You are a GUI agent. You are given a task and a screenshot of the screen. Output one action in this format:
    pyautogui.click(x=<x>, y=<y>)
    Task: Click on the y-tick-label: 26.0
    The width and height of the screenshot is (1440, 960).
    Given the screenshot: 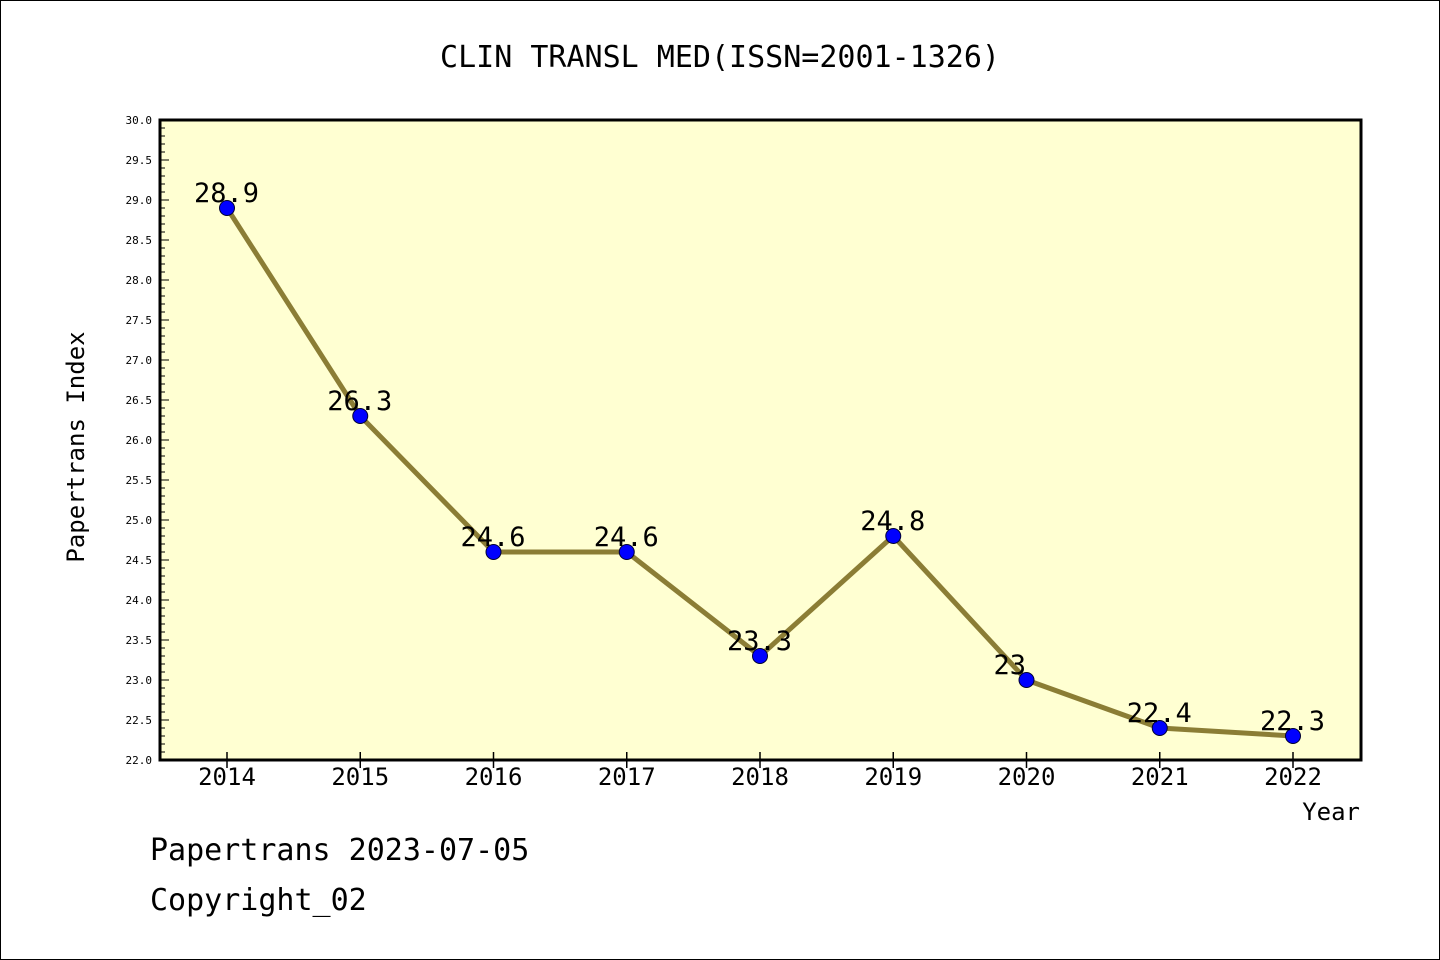 What is the action you would take?
    pyautogui.click(x=139, y=440)
    